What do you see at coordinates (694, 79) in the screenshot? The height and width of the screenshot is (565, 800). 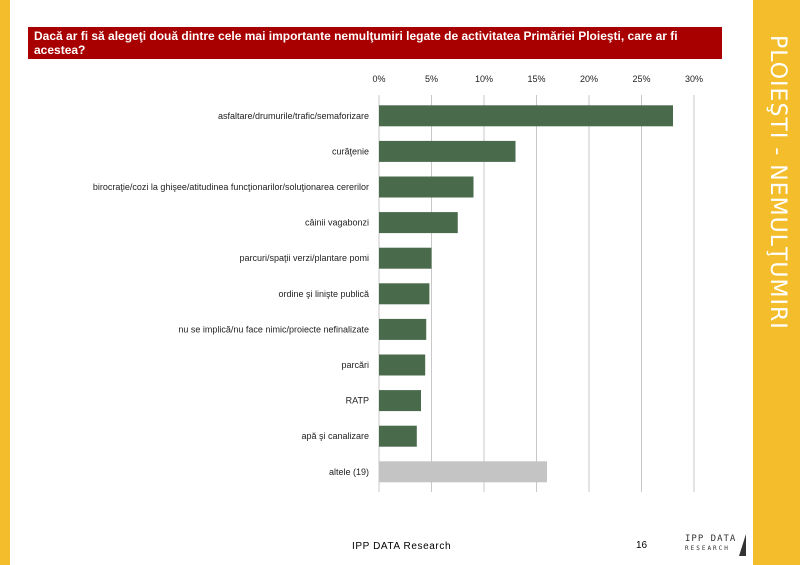 I see `x-tick-label: 30%` at bounding box center [694, 79].